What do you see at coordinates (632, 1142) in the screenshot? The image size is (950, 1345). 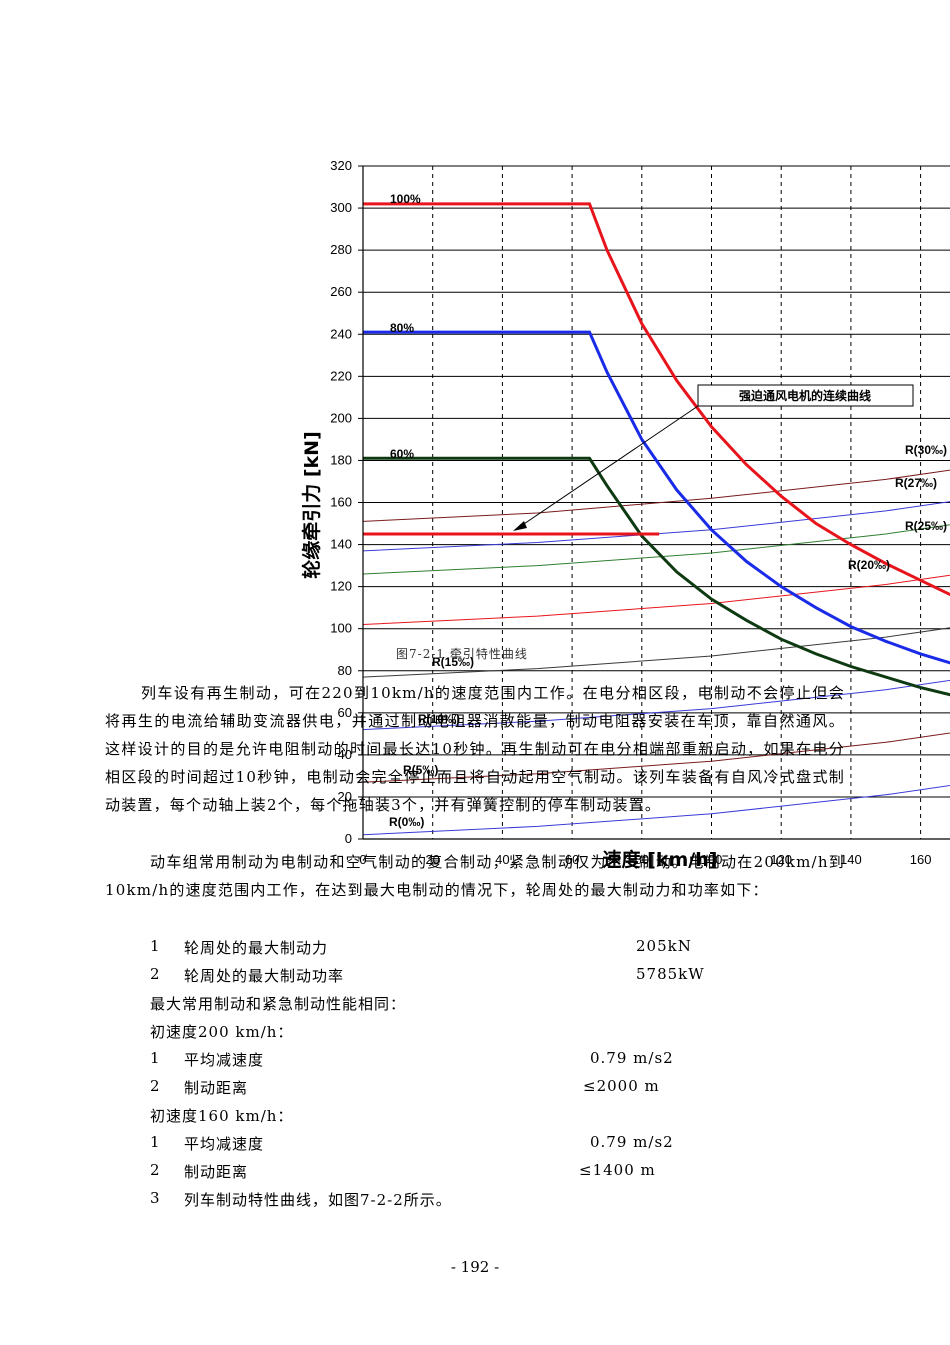 I see `s160-item1-value: 0.79 m/s2` at bounding box center [632, 1142].